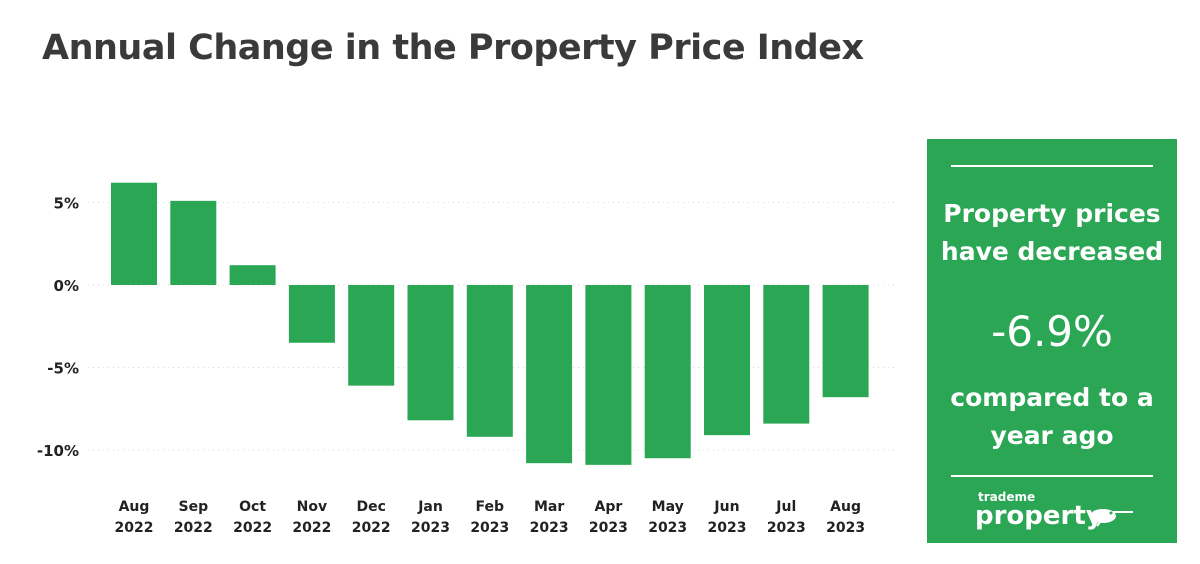 Image resolution: width=1200 pixels, height=564 pixels. Describe the element at coordinates (1052, 251) in the screenshot. I see `summary-line: have decreased` at that location.